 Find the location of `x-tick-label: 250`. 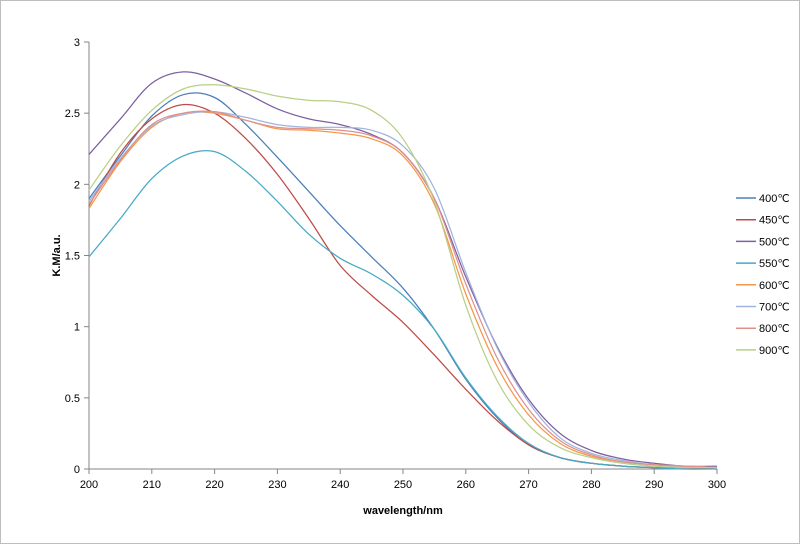

x-tick-label: 250 is located at coordinates (403, 485).